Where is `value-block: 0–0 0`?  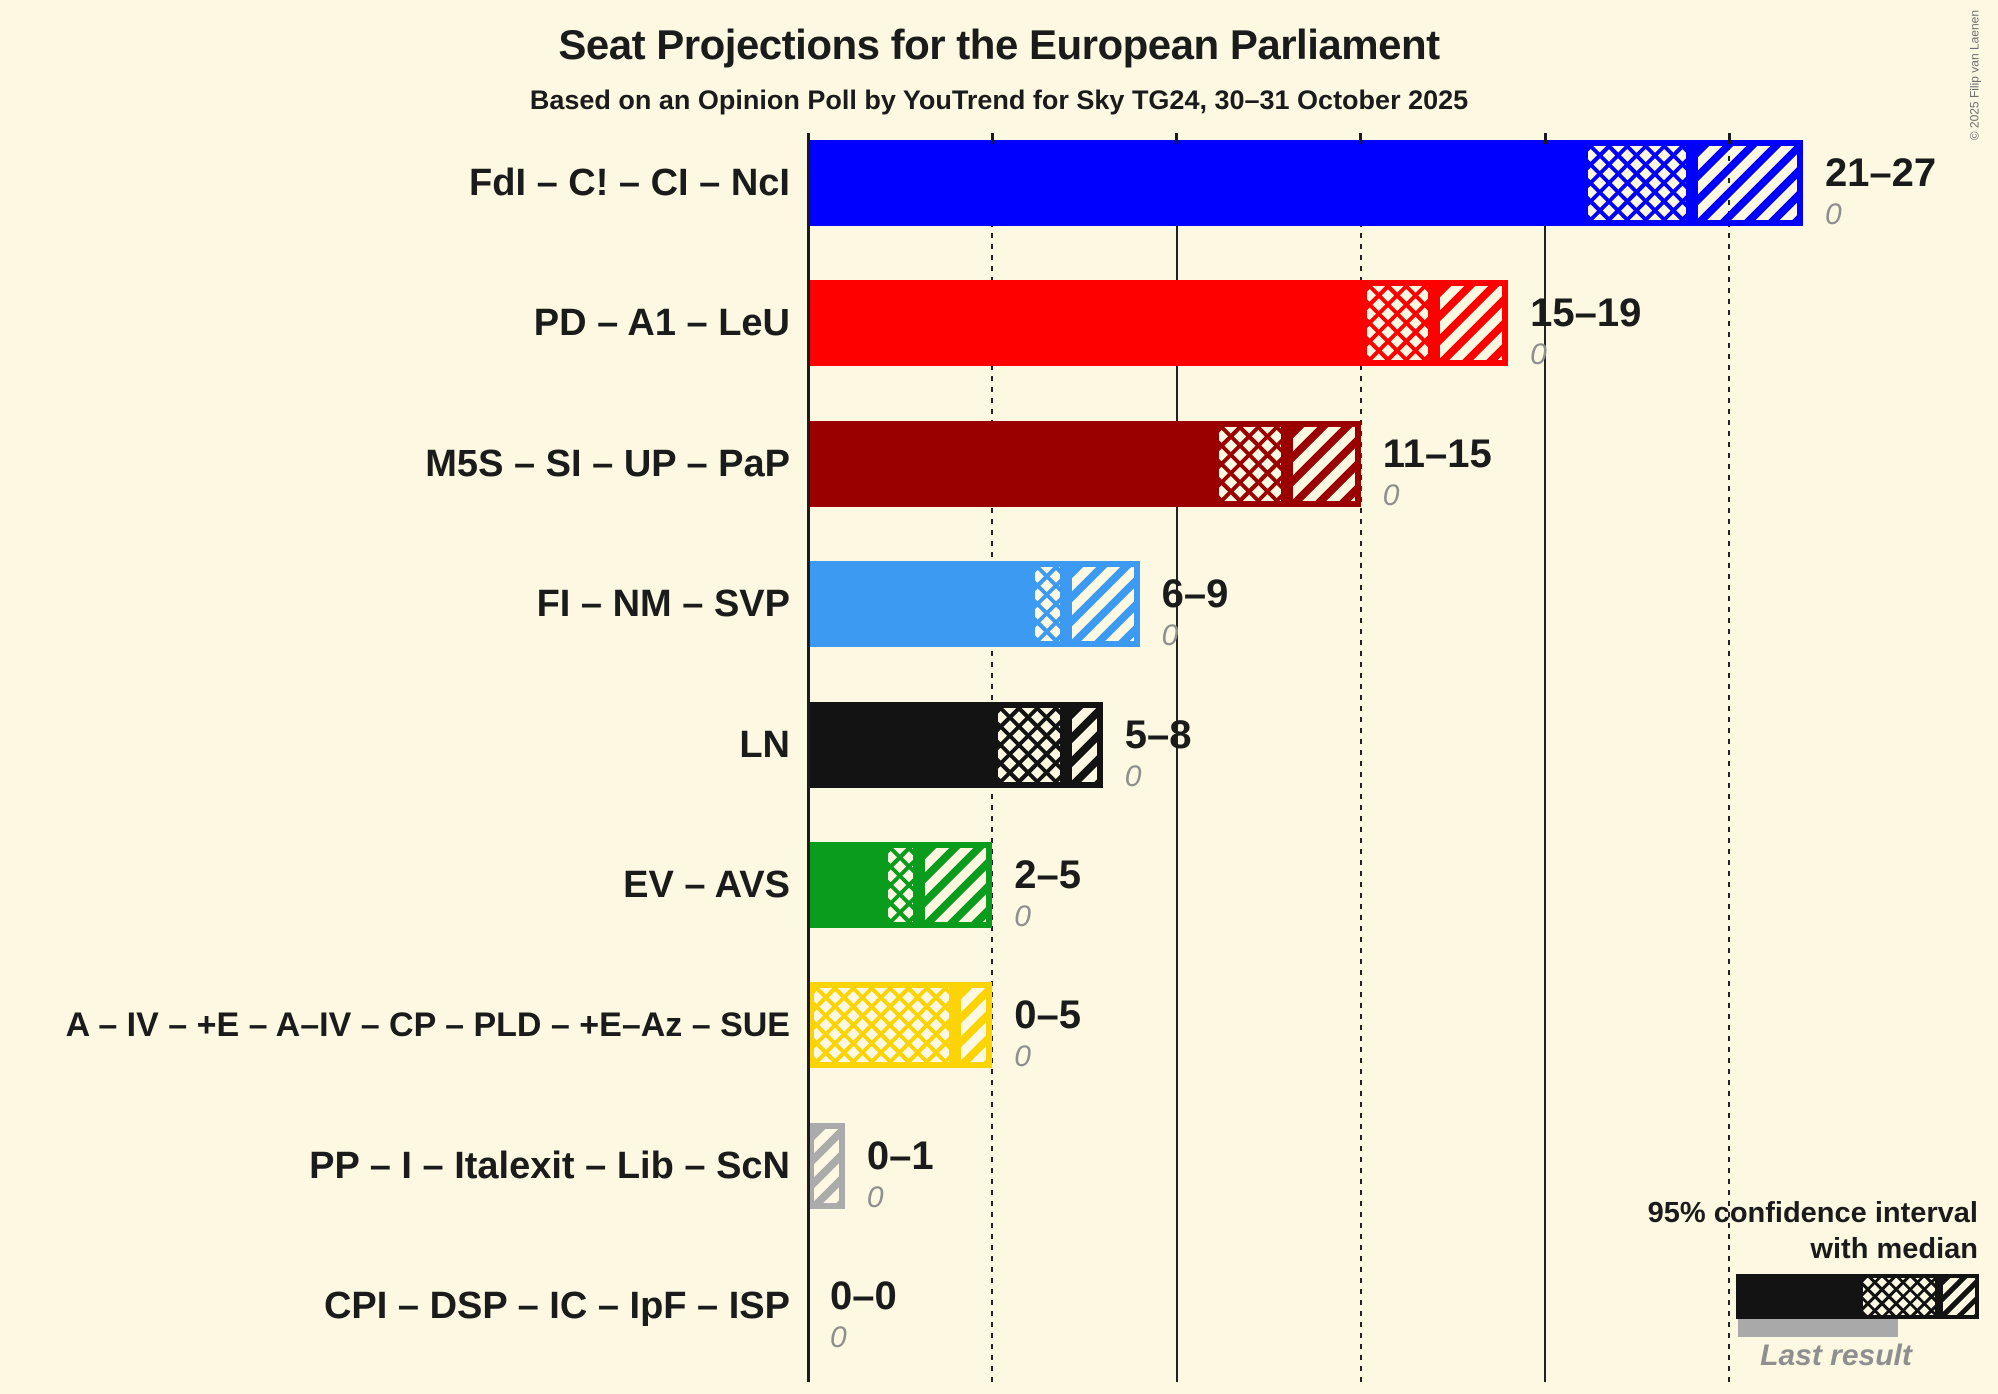
value-block: 0–0 0 is located at coordinates (863, 1314).